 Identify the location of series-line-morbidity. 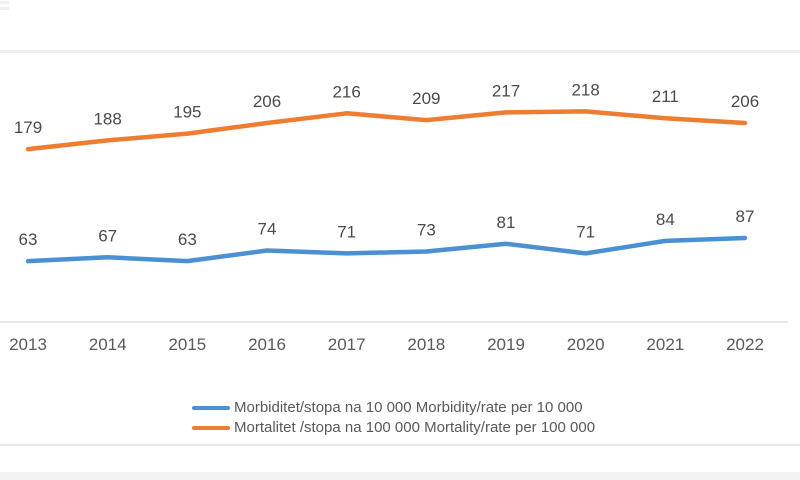
(386, 249).